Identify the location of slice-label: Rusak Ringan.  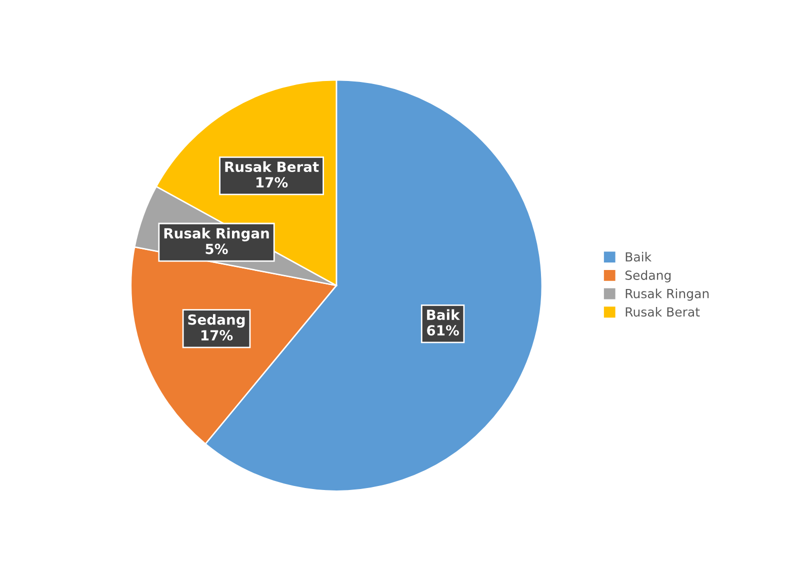
(216, 235).